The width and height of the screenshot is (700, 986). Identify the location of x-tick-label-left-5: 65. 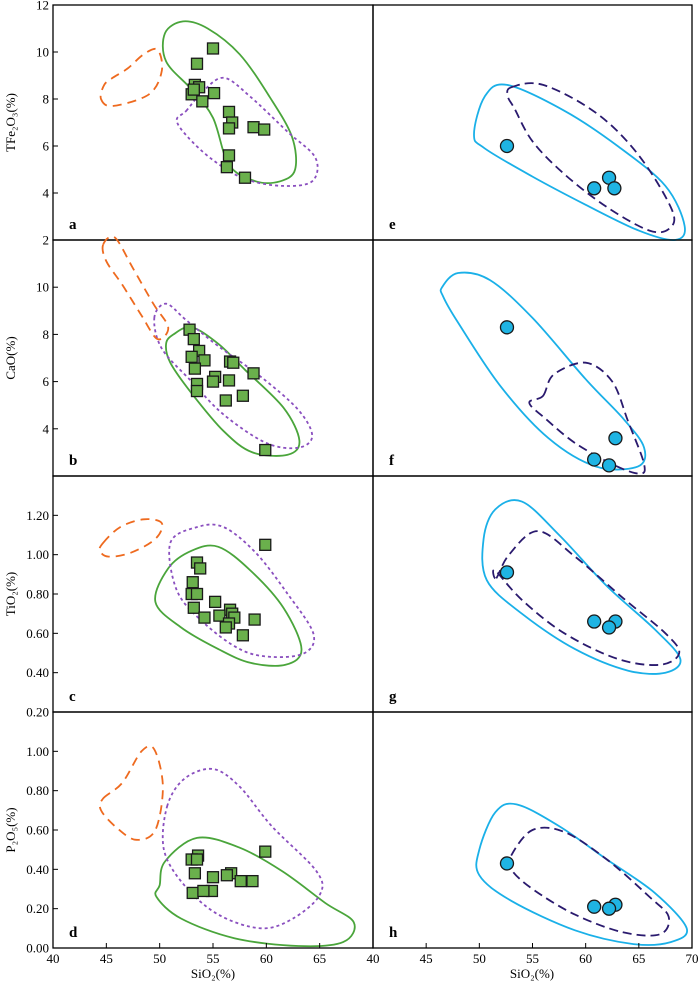
(319, 958).